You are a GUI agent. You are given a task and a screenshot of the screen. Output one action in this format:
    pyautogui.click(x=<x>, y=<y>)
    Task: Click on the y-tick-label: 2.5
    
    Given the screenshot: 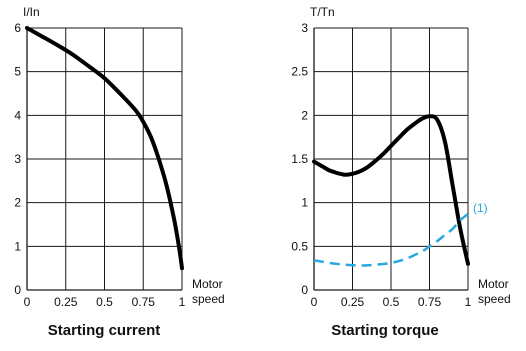 What is the action you would take?
    pyautogui.click(x=299, y=72)
    